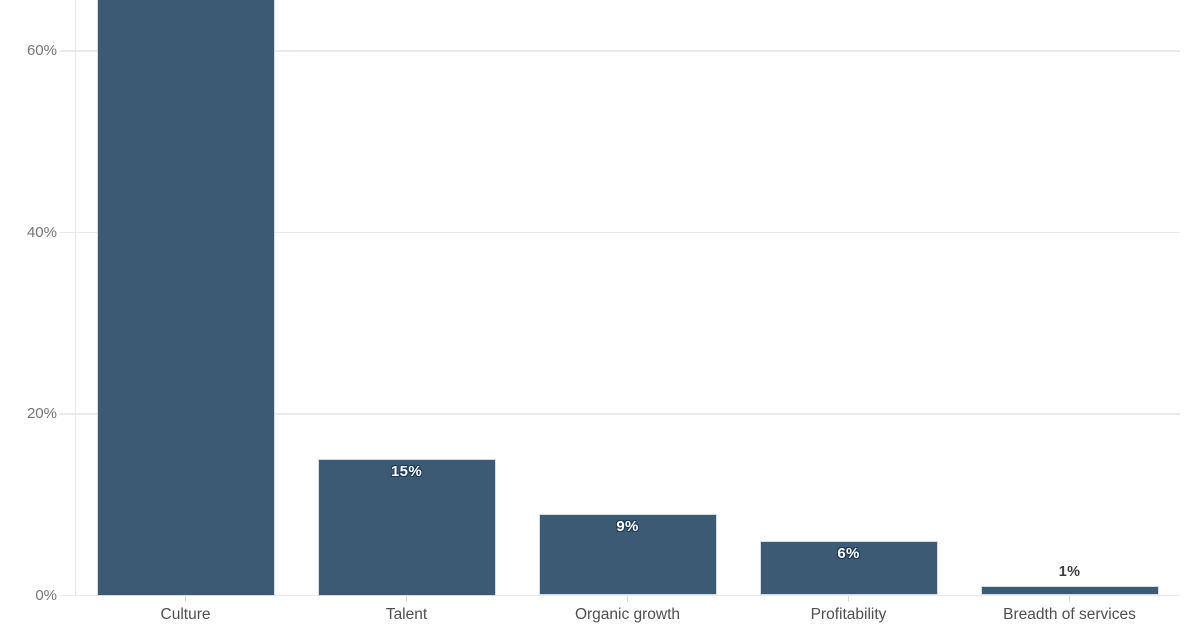 This screenshot has width=1200, height=630. Describe the element at coordinates (620, 51) in the screenshot. I see `gridline-60%` at that location.